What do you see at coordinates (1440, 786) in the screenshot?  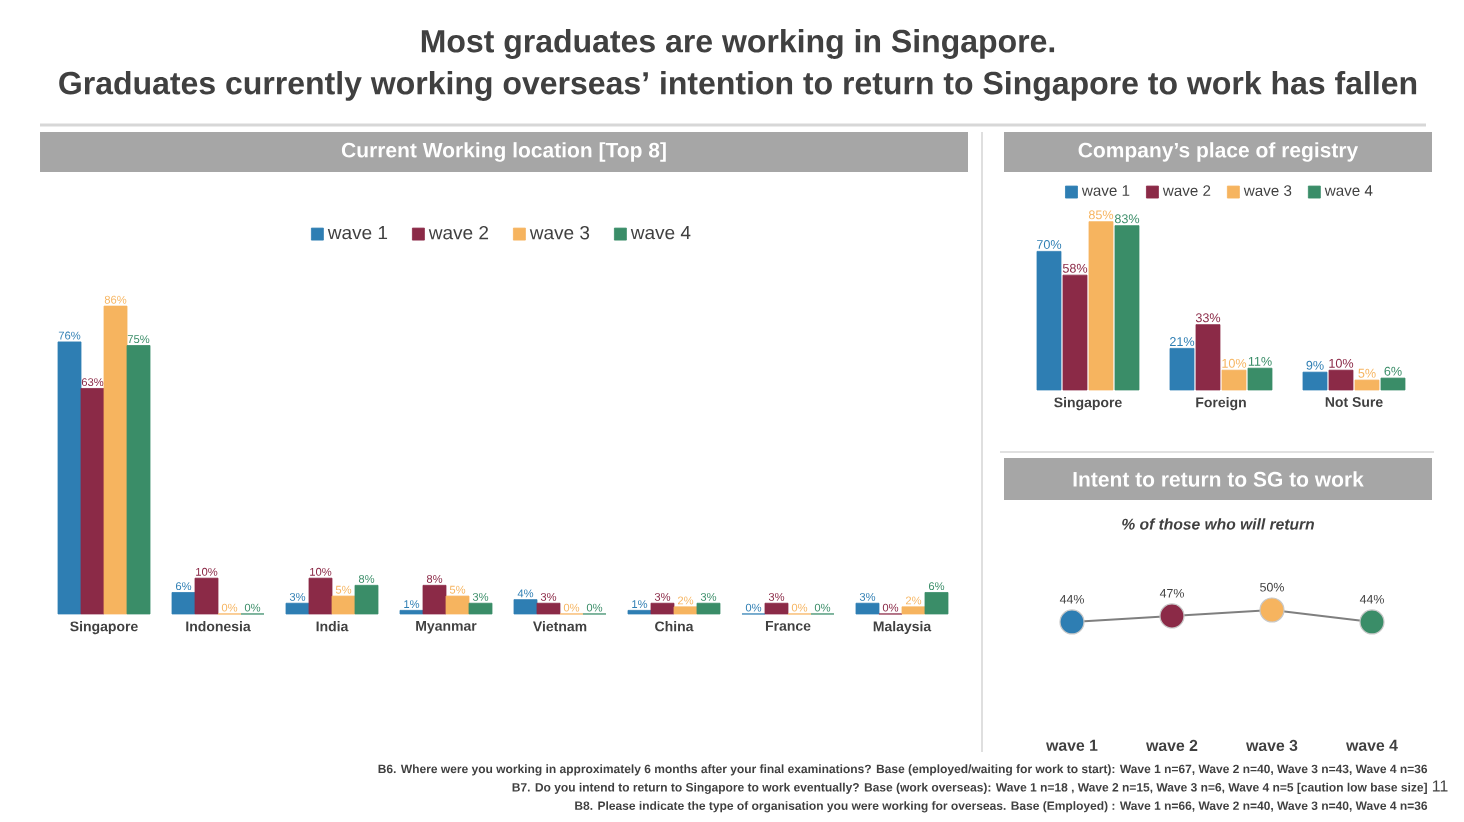 I see `text: 11` at bounding box center [1440, 786].